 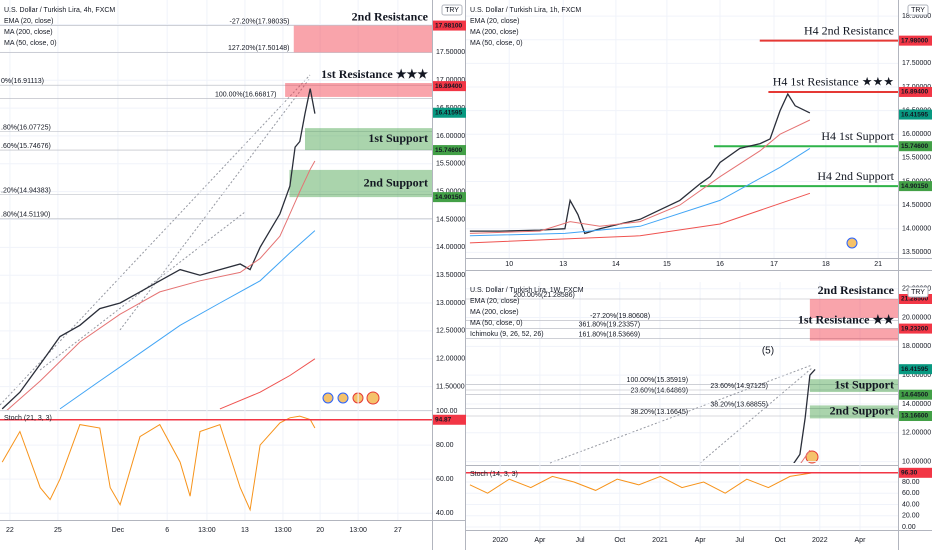 What do you see at coordinates (915, 472) in the screenshot?
I see `stoch-tag` at bounding box center [915, 472].